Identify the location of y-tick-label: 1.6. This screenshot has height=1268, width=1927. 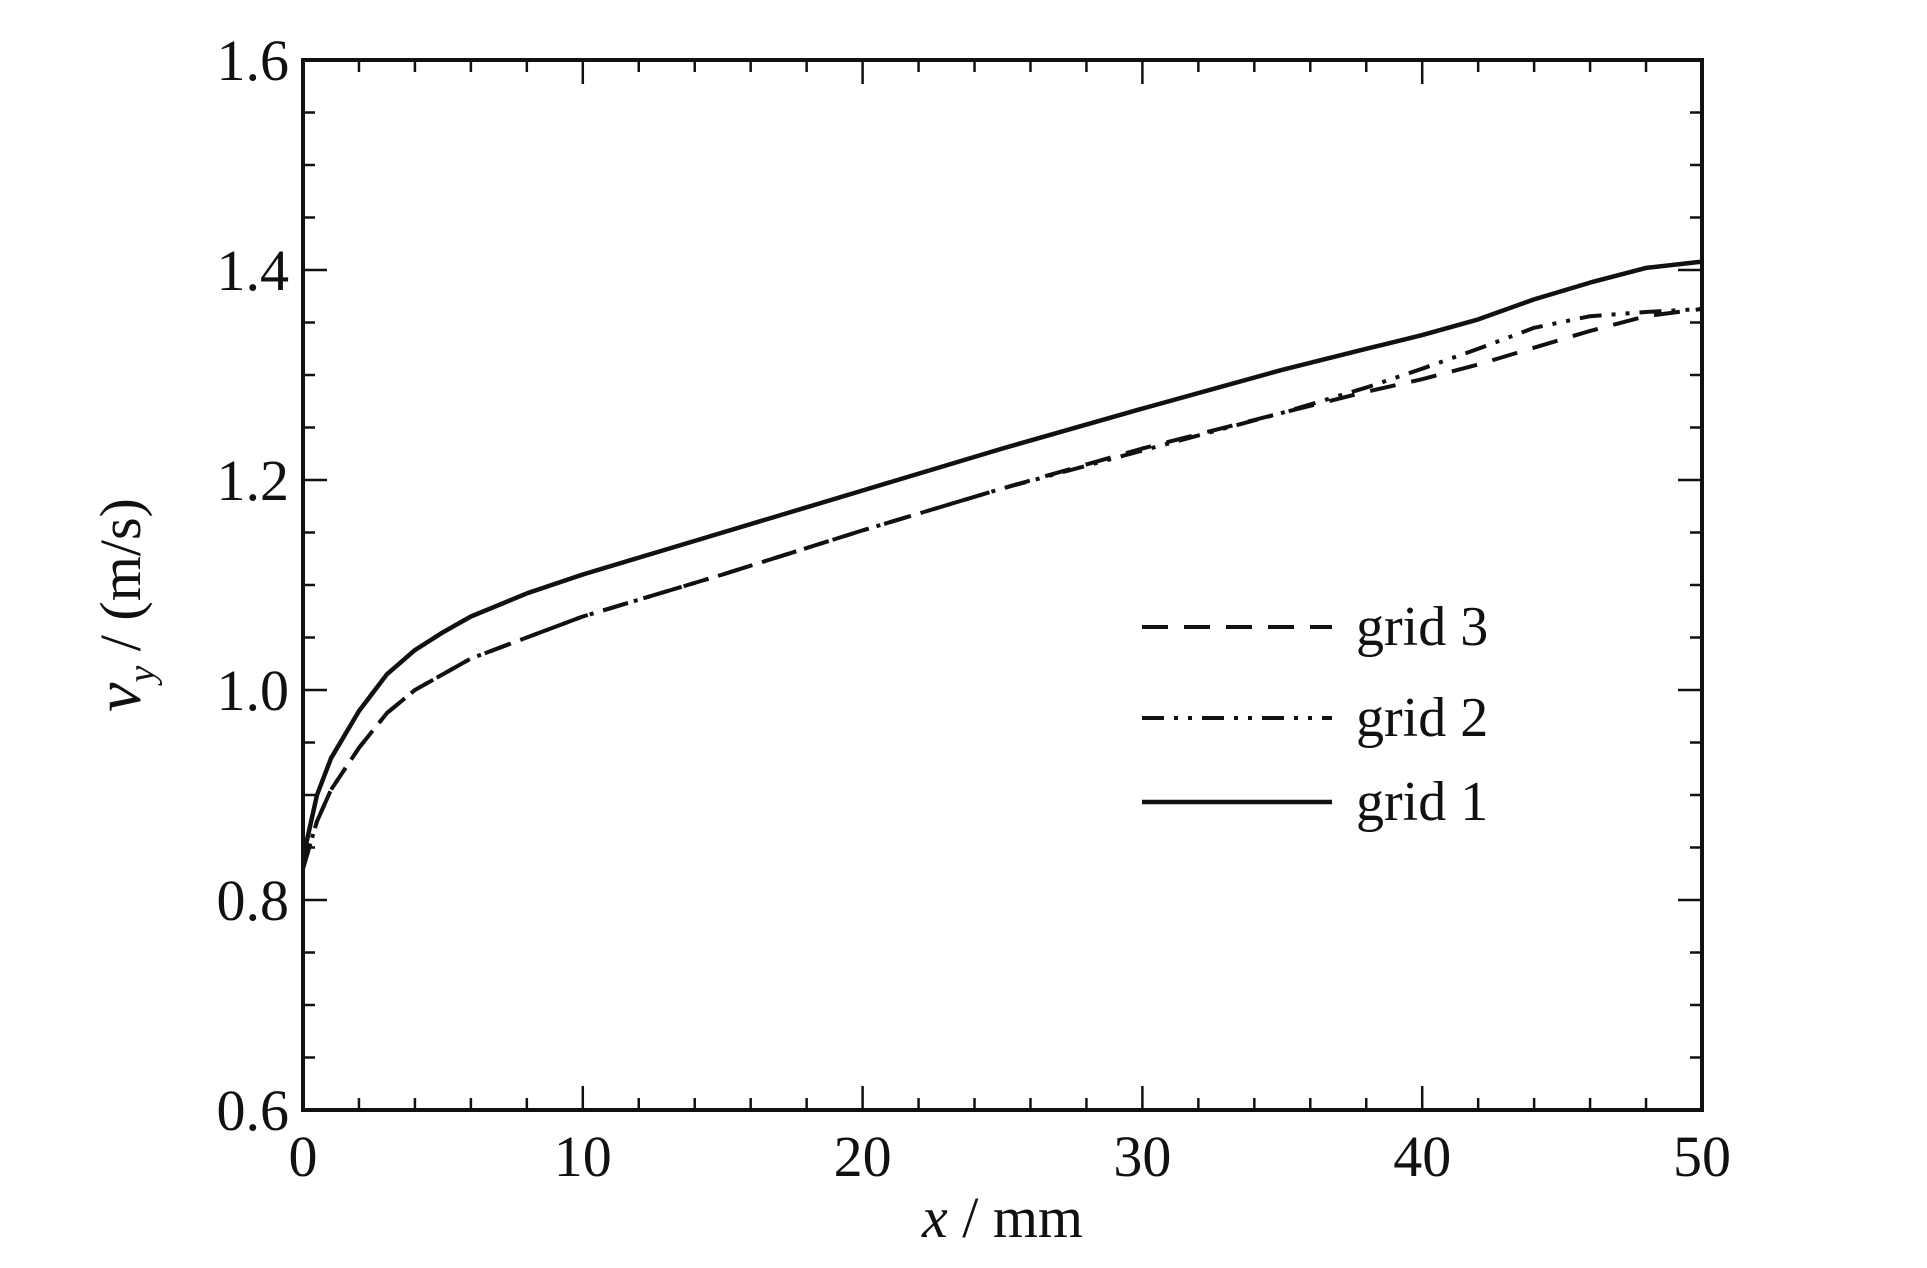
(253, 60).